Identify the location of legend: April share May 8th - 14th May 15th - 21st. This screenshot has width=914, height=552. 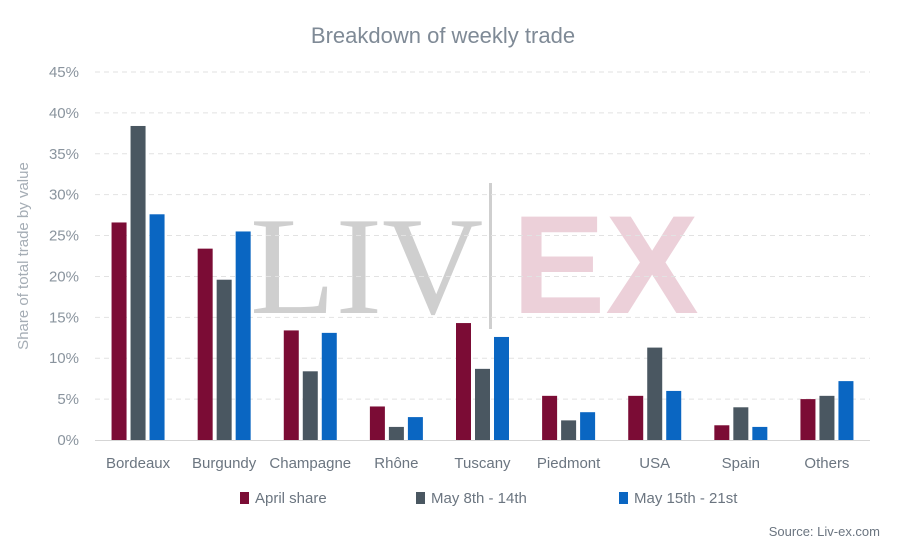
(489, 498).